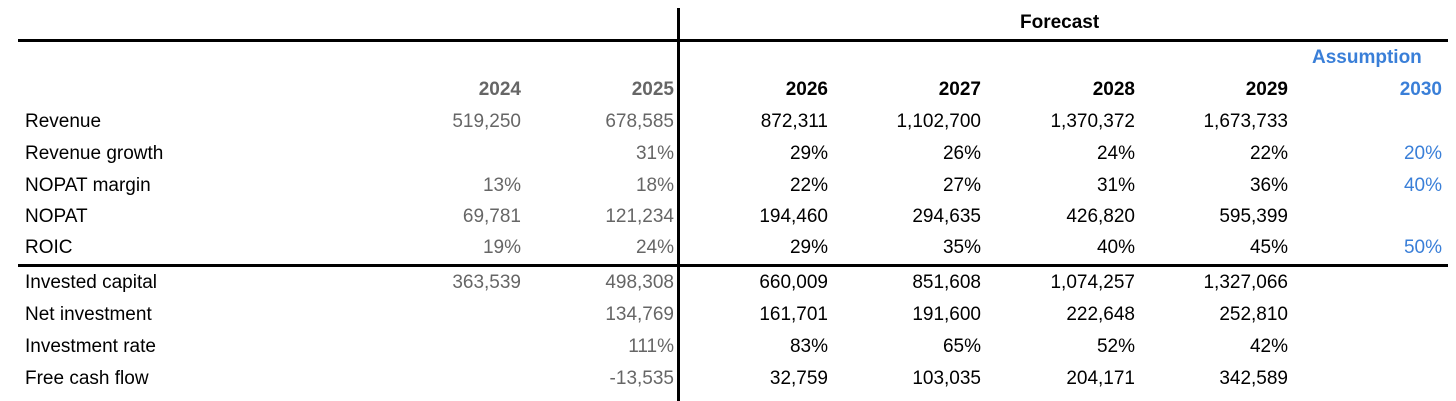 This screenshot has height=401, width=1456. What do you see at coordinates (961, 153) in the screenshot?
I see `cell-revenue-growth-2027: 26%` at bounding box center [961, 153].